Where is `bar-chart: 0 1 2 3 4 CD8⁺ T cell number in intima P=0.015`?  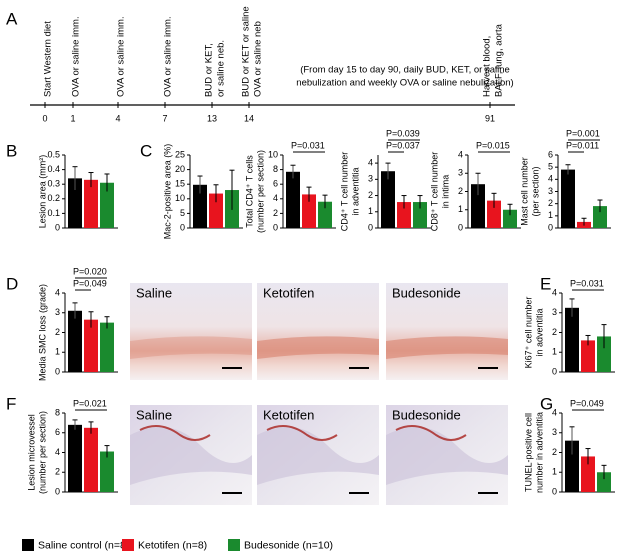
bar-chart: 0 1 2 3 4 CD8⁺ T cell number in intima P=0.015 is located at coordinates (475, 186).